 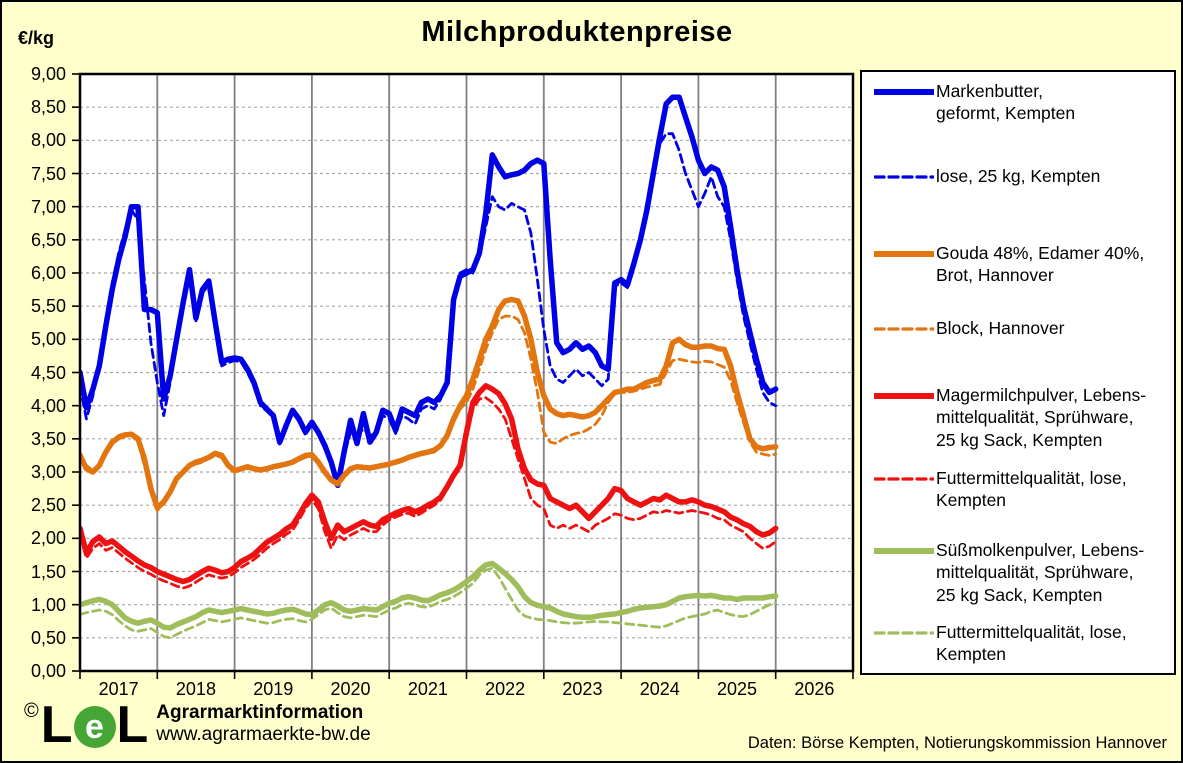 What do you see at coordinates (48, 306) in the screenshot?
I see `y-tick-label: 5,50` at bounding box center [48, 306].